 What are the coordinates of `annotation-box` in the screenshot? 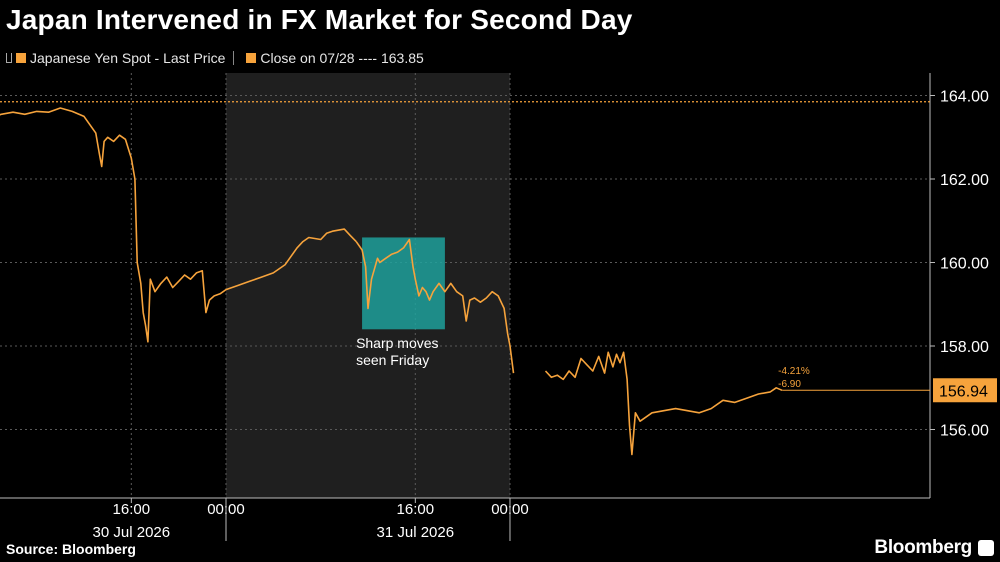 It's located at (403, 283).